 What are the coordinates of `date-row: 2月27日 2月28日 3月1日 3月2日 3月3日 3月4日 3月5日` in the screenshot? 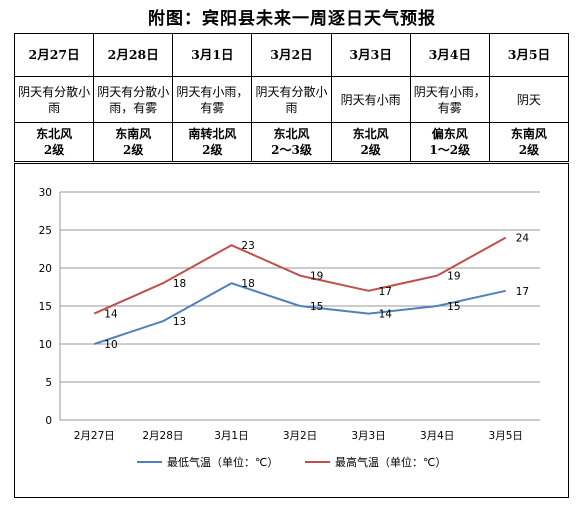 It's located at (291, 55).